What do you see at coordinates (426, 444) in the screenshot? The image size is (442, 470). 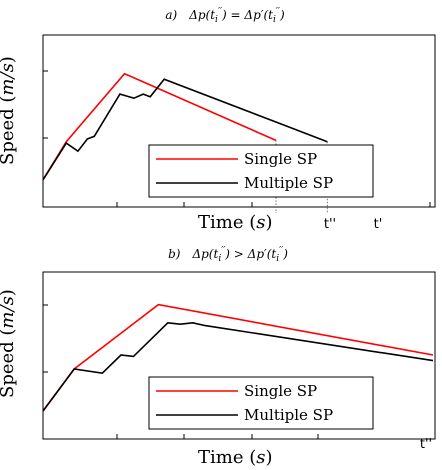 I see `x-tick-label-t-double-prime-b: t''` at bounding box center [426, 444].